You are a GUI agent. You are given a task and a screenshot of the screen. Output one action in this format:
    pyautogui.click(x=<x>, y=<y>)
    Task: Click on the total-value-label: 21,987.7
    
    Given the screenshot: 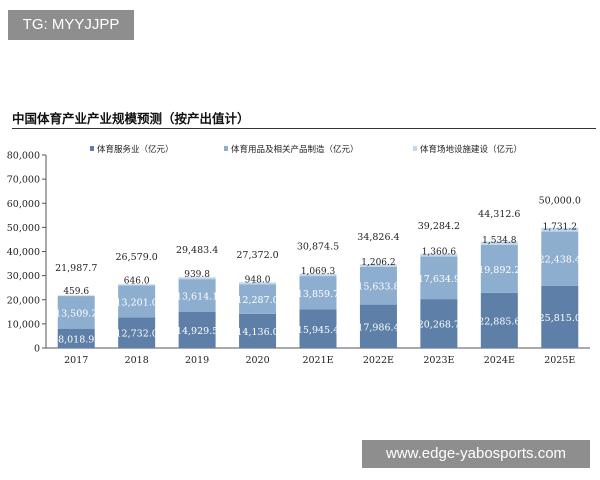 What is the action you would take?
    pyautogui.click(x=76, y=268)
    